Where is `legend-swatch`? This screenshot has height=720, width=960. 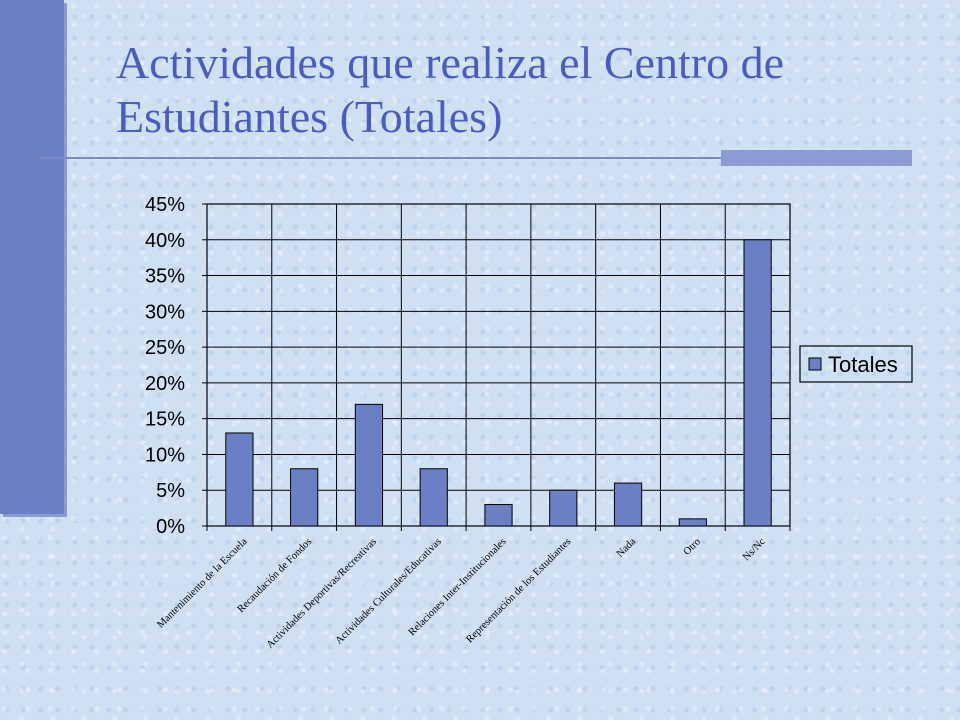
legend-swatch is located at coordinates (815, 364).